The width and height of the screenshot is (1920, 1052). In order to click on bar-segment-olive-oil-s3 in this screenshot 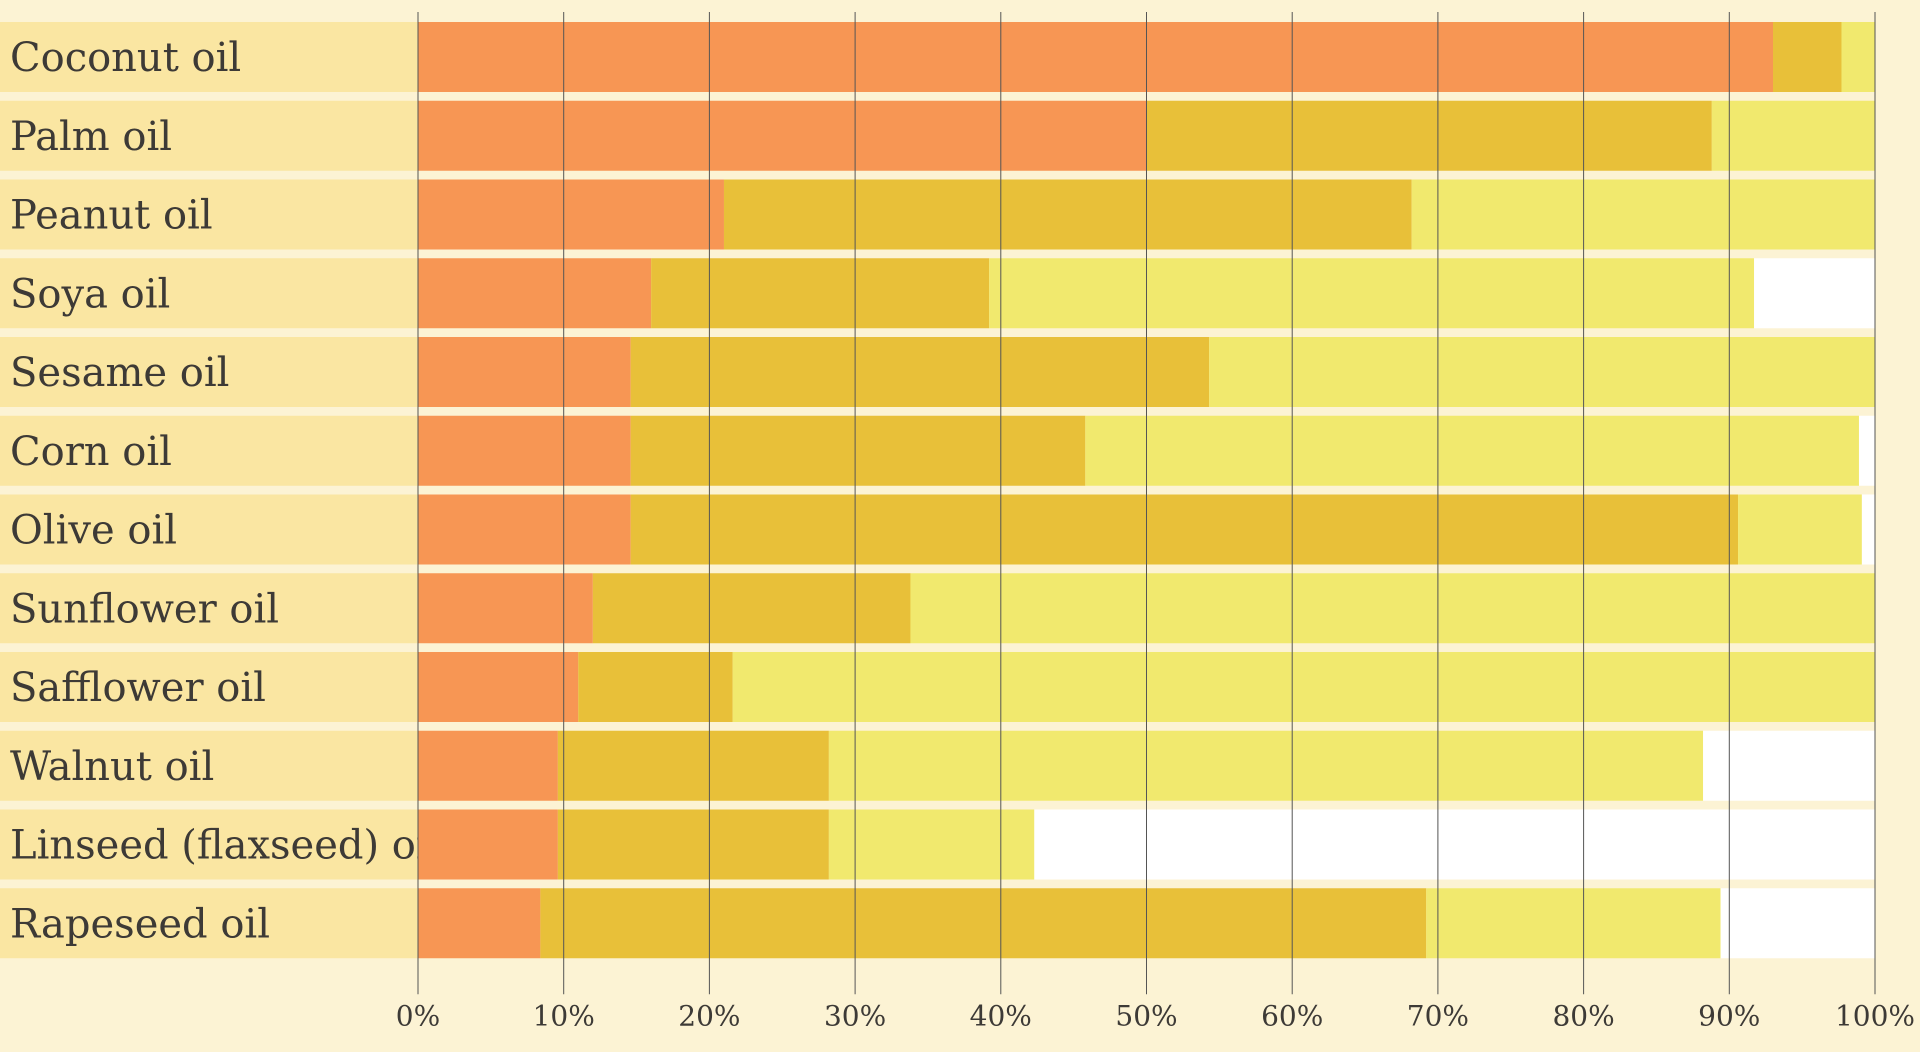, I will do `click(1800, 529)`.